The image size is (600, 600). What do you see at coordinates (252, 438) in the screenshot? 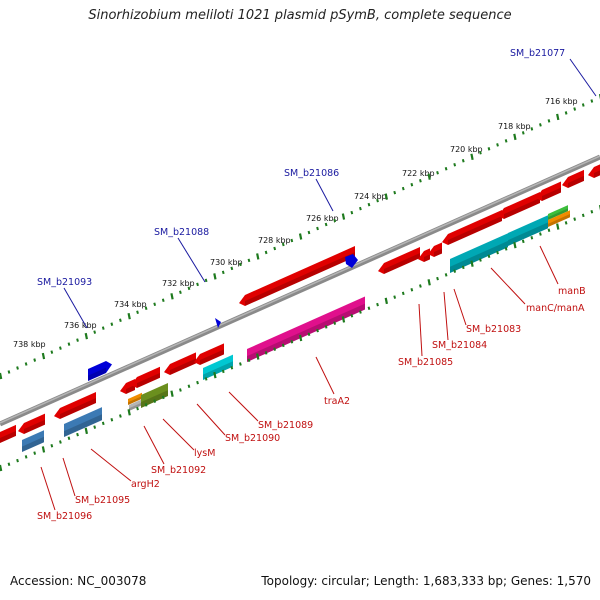
I see `gene-label-sm-b21090: SM_b21090` at bounding box center [252, 438].